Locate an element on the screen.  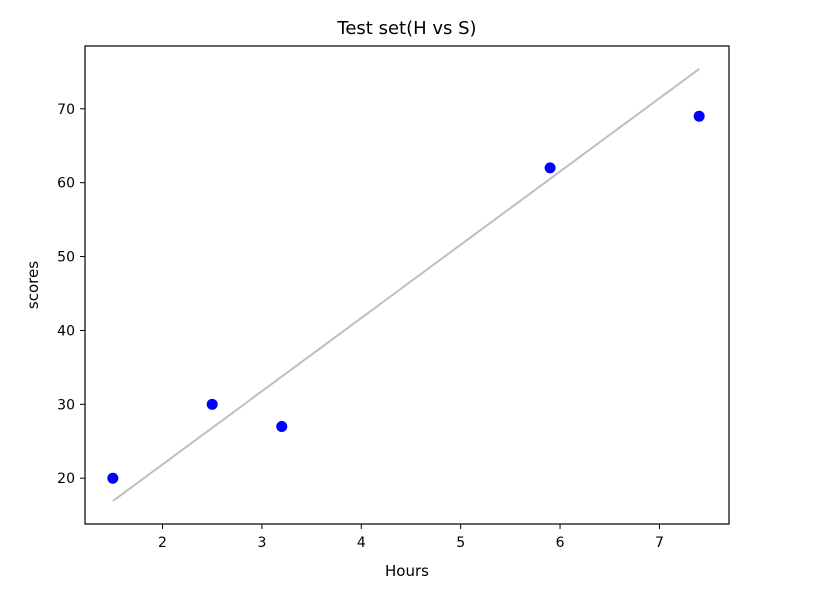
x-tick-label: 6 is located at coordinates (560, 543).